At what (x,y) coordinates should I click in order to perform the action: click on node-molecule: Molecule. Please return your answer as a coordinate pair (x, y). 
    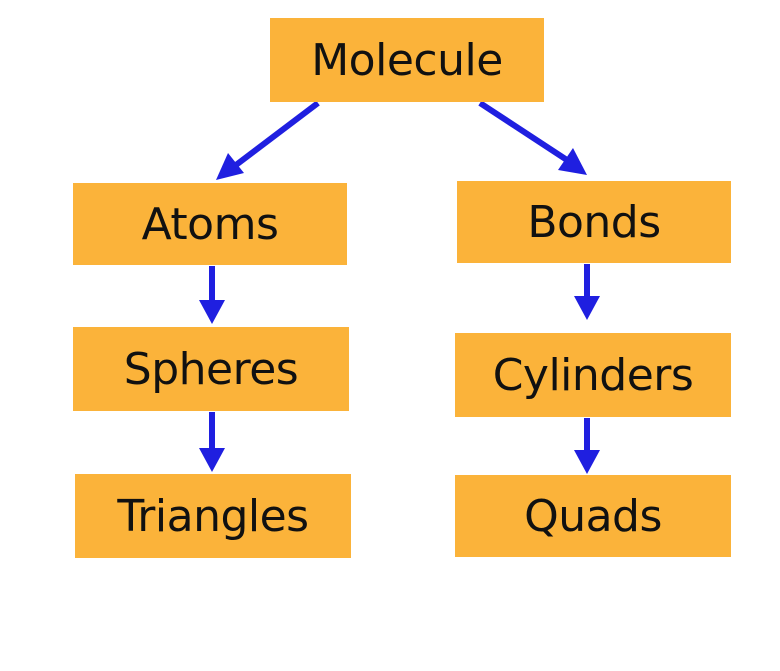
    Looking at the image, I should click on (407, 60).